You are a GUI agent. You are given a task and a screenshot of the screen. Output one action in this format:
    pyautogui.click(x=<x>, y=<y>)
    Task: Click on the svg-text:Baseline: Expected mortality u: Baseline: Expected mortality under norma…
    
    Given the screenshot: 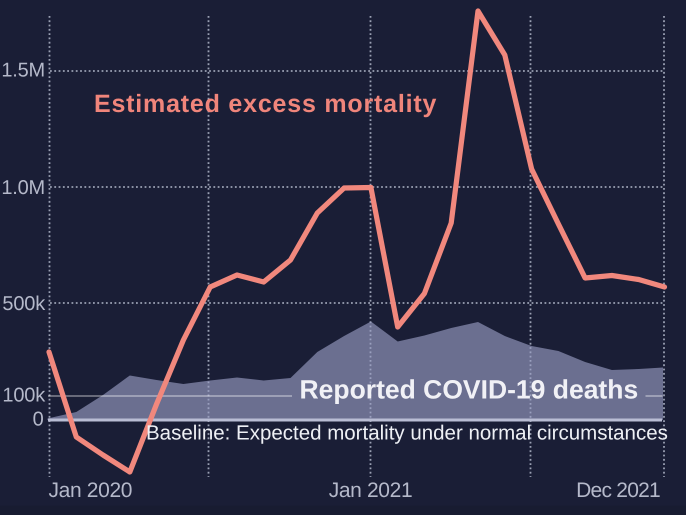 What is the action you would take?
    pyautogui.click(x=407, y=433)
    